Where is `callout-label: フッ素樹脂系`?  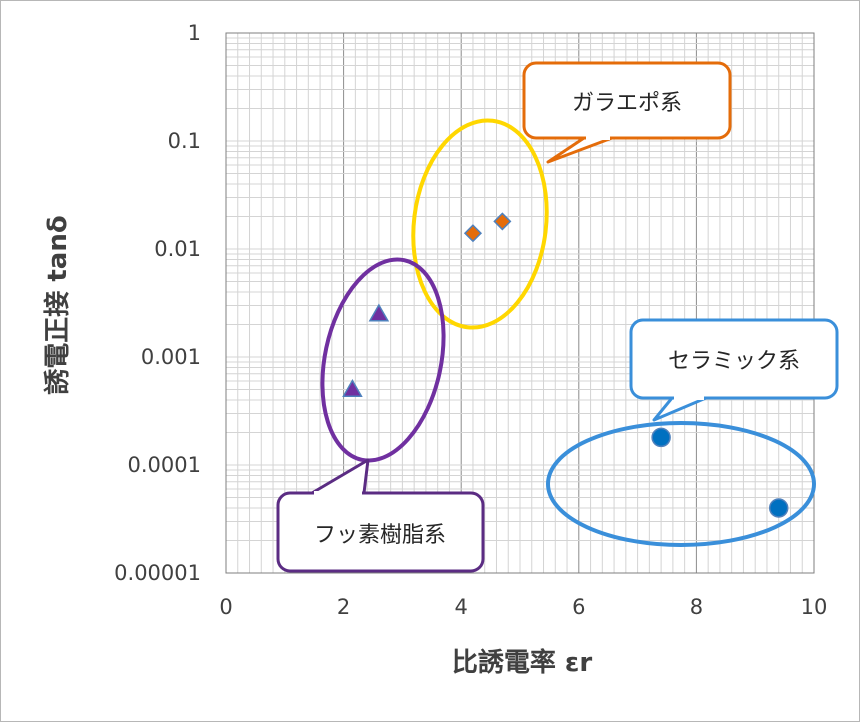 callout-label: フッ素樹脂系 is located at coordinates (380, 535).